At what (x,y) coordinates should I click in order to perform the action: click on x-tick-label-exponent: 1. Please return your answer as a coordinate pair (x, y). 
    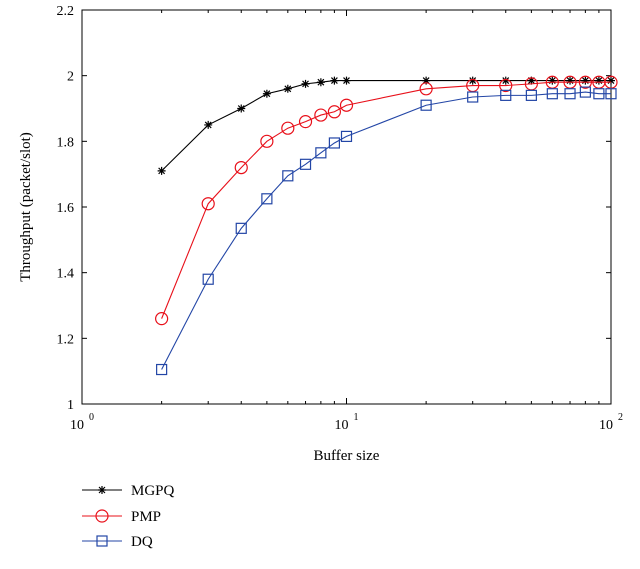
    Looking at the image, I should click on (356, 417).